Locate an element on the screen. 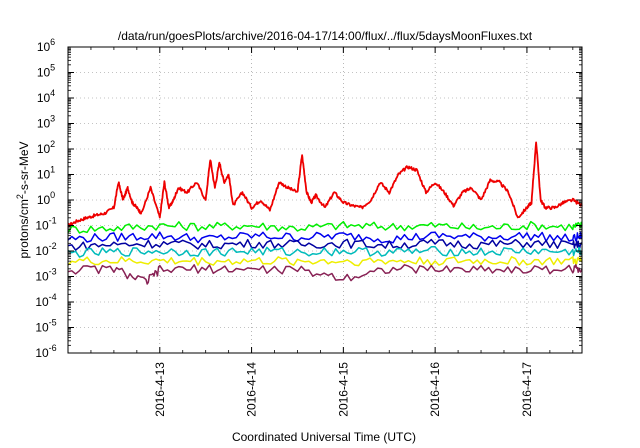 This screenshot has height=448, width=640. y-tick-label: 10⁻⁴ is located at coordinates (45, 300).